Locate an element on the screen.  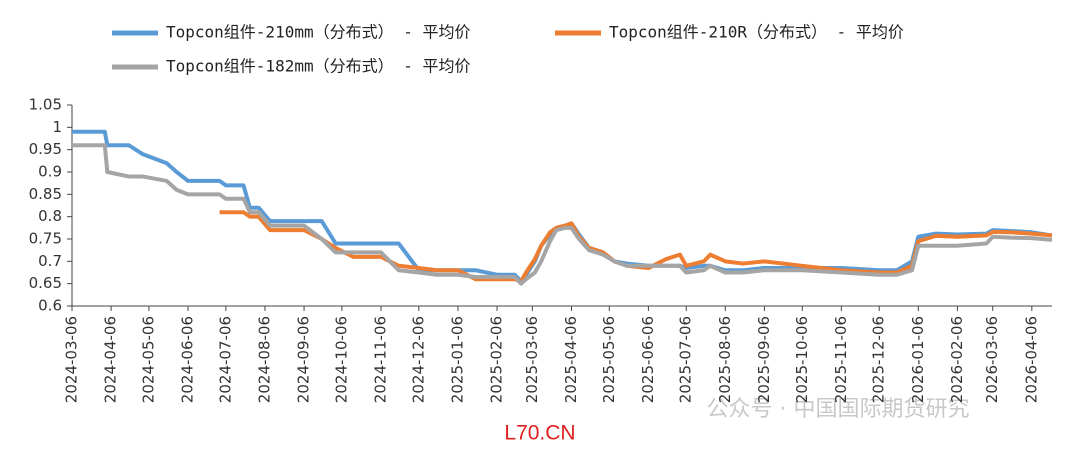
x-tick-label: 2025-10-06 is located at coordinates (802, 359).